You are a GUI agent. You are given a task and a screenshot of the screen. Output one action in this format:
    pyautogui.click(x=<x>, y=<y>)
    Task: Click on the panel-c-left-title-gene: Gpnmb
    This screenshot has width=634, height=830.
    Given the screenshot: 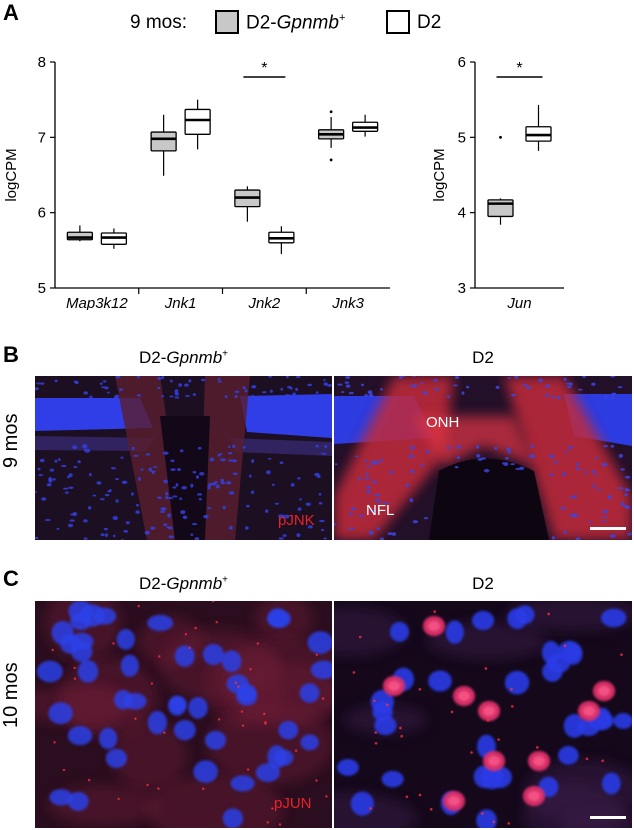 What is the action you would take?
    pyautogui.click(x=194, y=583)
    